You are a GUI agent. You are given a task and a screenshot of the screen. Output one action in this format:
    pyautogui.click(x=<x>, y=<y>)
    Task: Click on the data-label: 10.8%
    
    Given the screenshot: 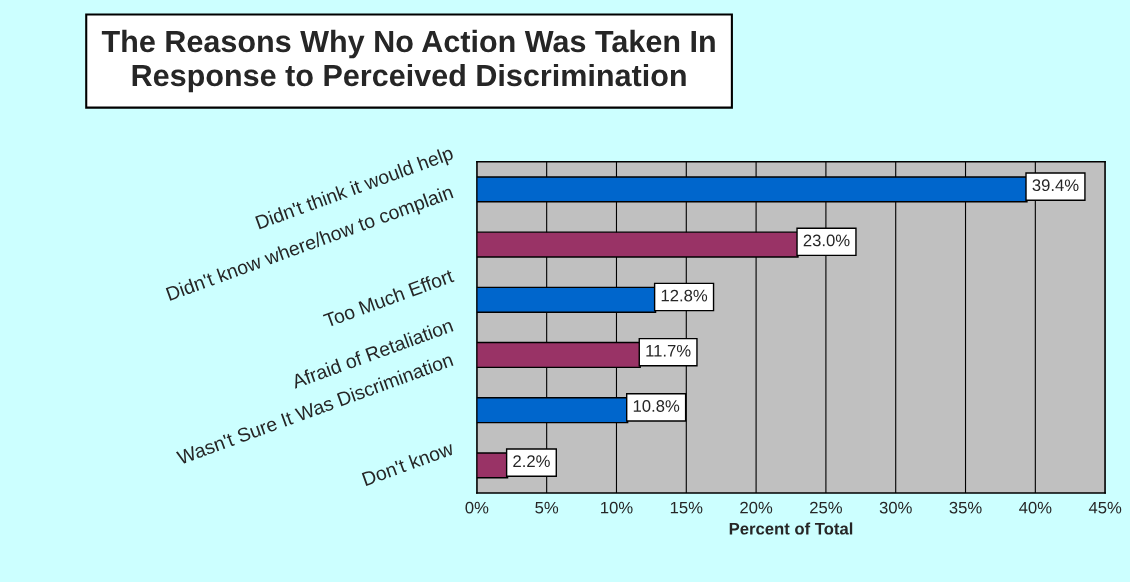 What is the action you would take?
    pyautogui.click(x=656, y=406)
    